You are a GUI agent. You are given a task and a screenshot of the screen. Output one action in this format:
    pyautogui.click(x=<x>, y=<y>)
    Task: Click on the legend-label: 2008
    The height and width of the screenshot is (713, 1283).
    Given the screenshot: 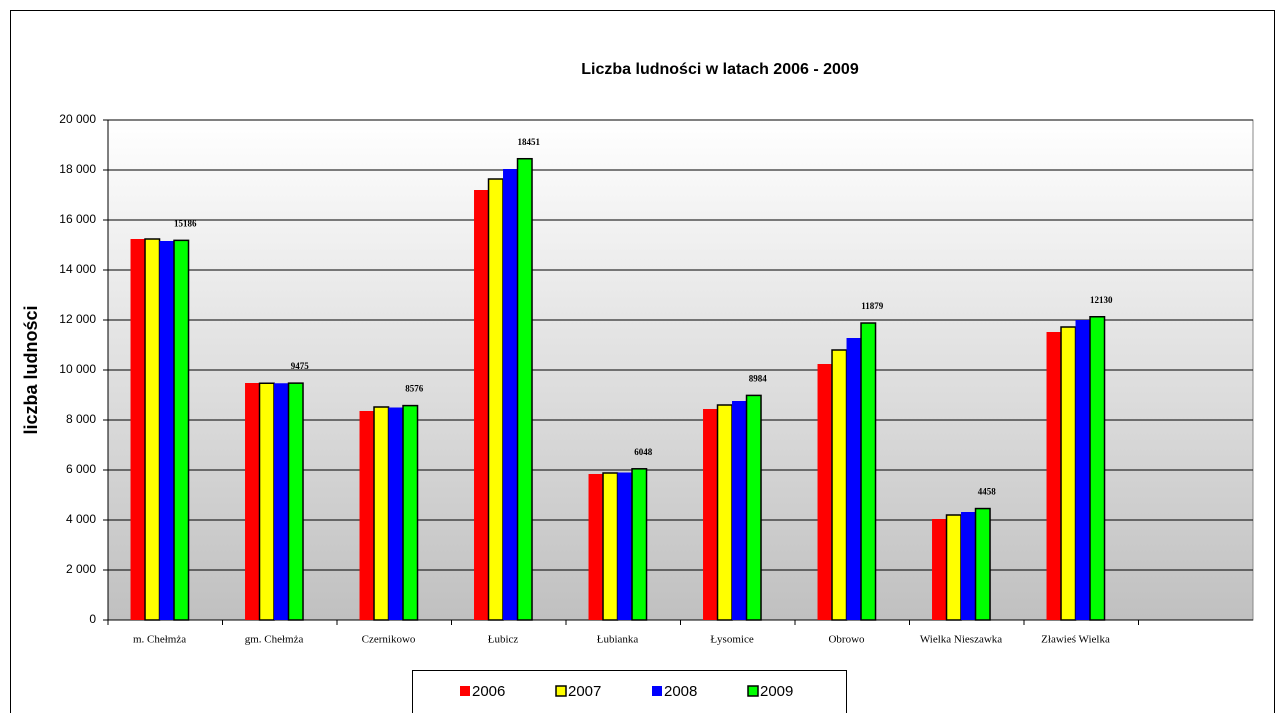 What is the action you would take?
    pyautogui.click(x=680, y=691)
    